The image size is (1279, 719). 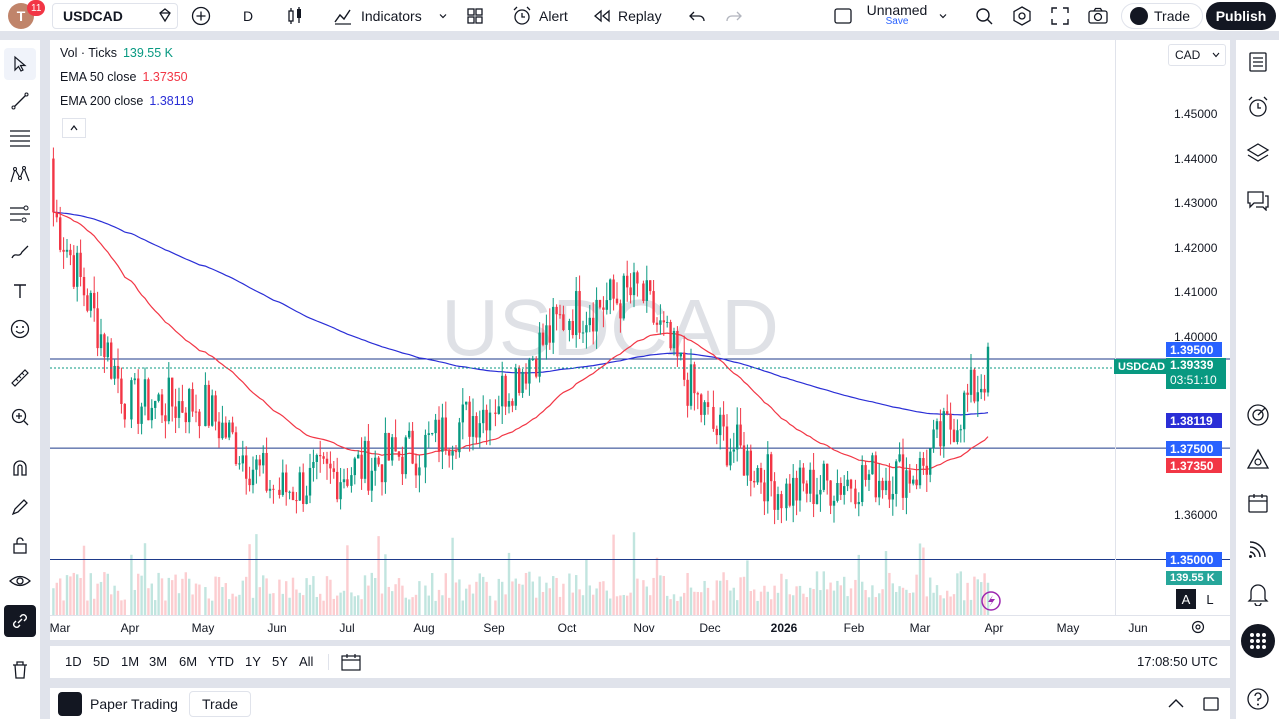 I want to click on layout-name-button: Unnamed Save, so click(x=897, y=14).